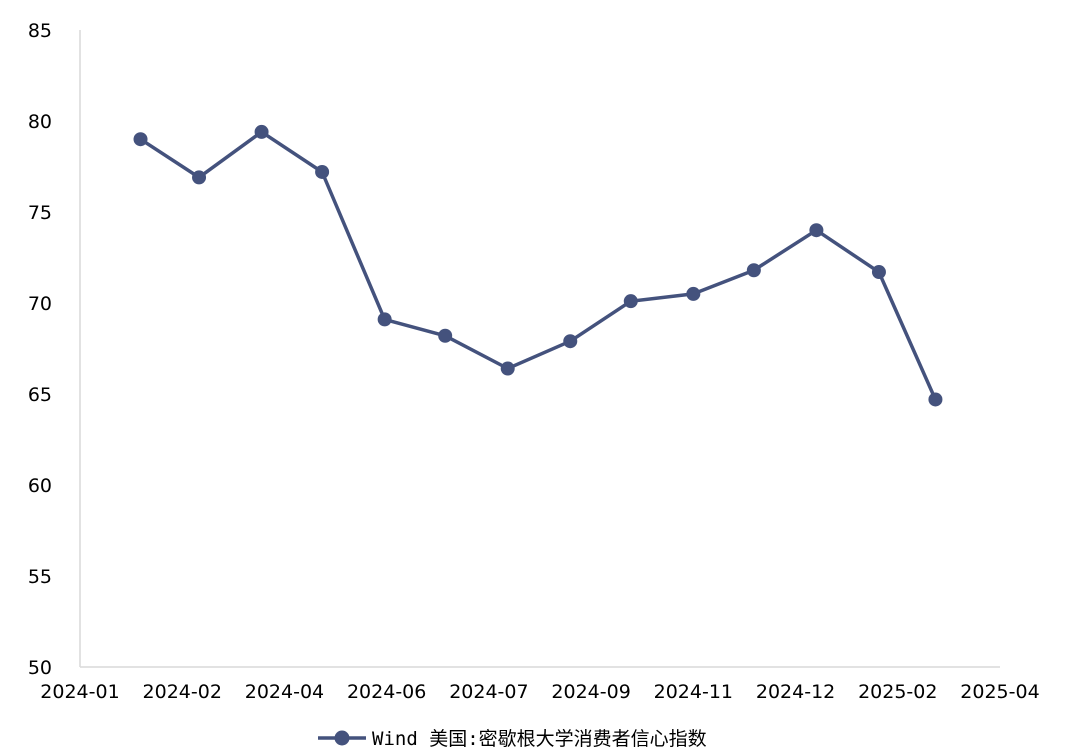 The height and width of the screenshot is (756, 1080). I want to click on y-tick-label: 75, so click(40, 213).